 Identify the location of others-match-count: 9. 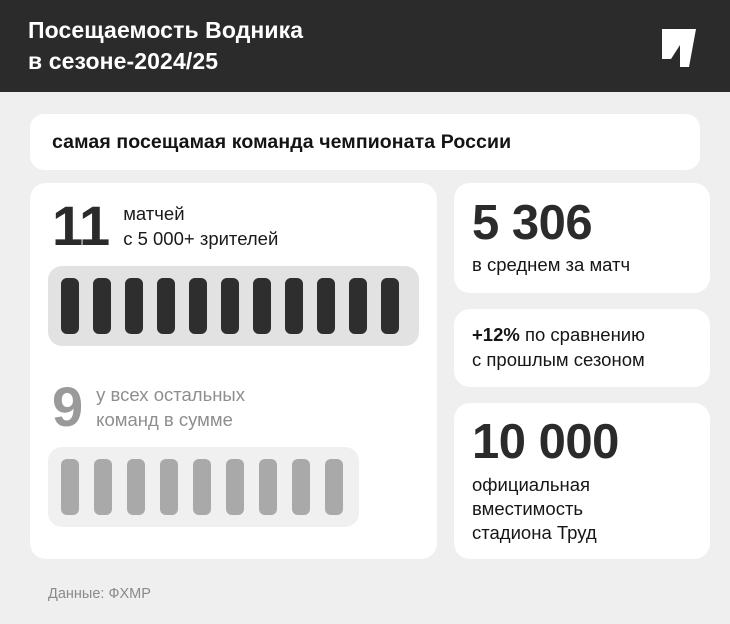
(67, 407).